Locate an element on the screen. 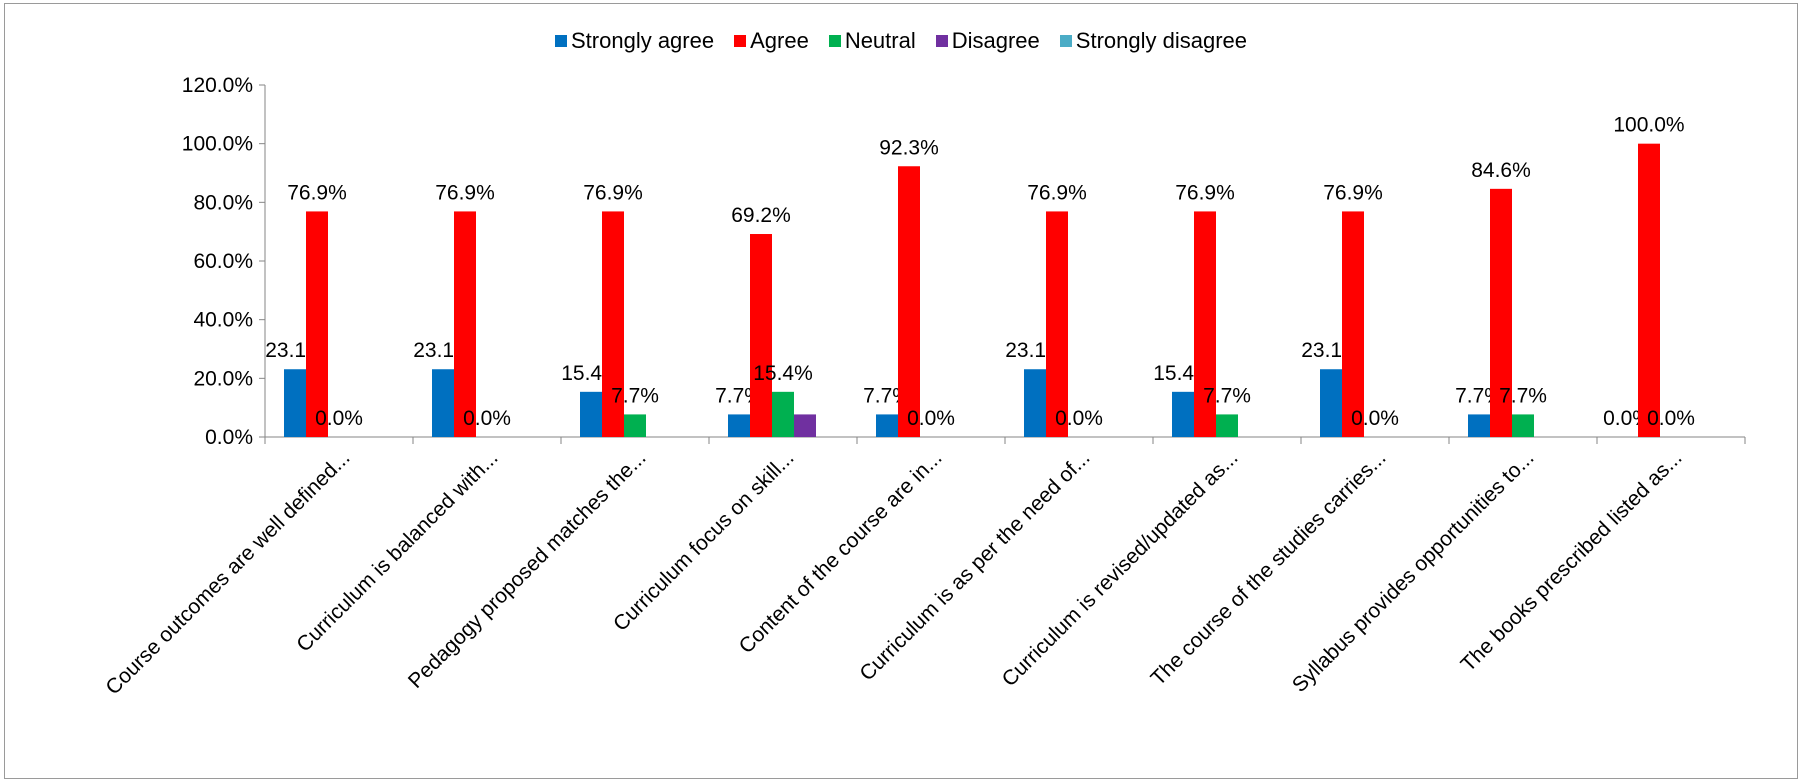  y-tick-label: 60.0% is located at coordinates (223, 261).